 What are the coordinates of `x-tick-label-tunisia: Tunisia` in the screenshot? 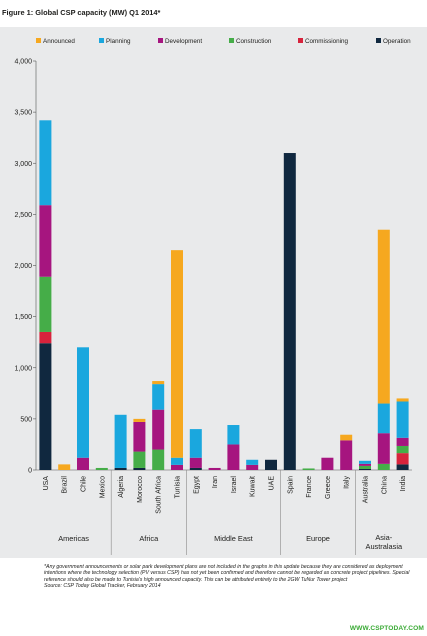 It's located at (178, 487).